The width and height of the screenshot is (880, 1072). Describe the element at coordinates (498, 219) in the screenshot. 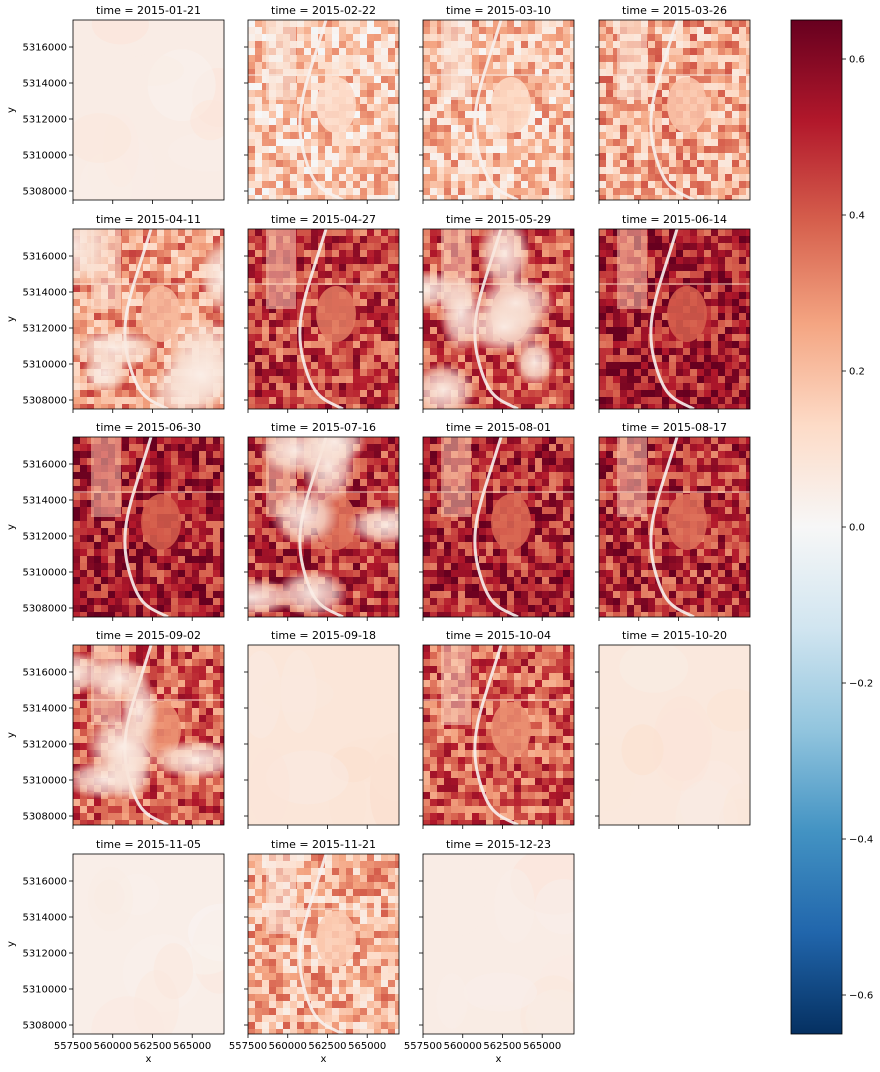

I see `panel-title: time = 2015-05-29` at that location.